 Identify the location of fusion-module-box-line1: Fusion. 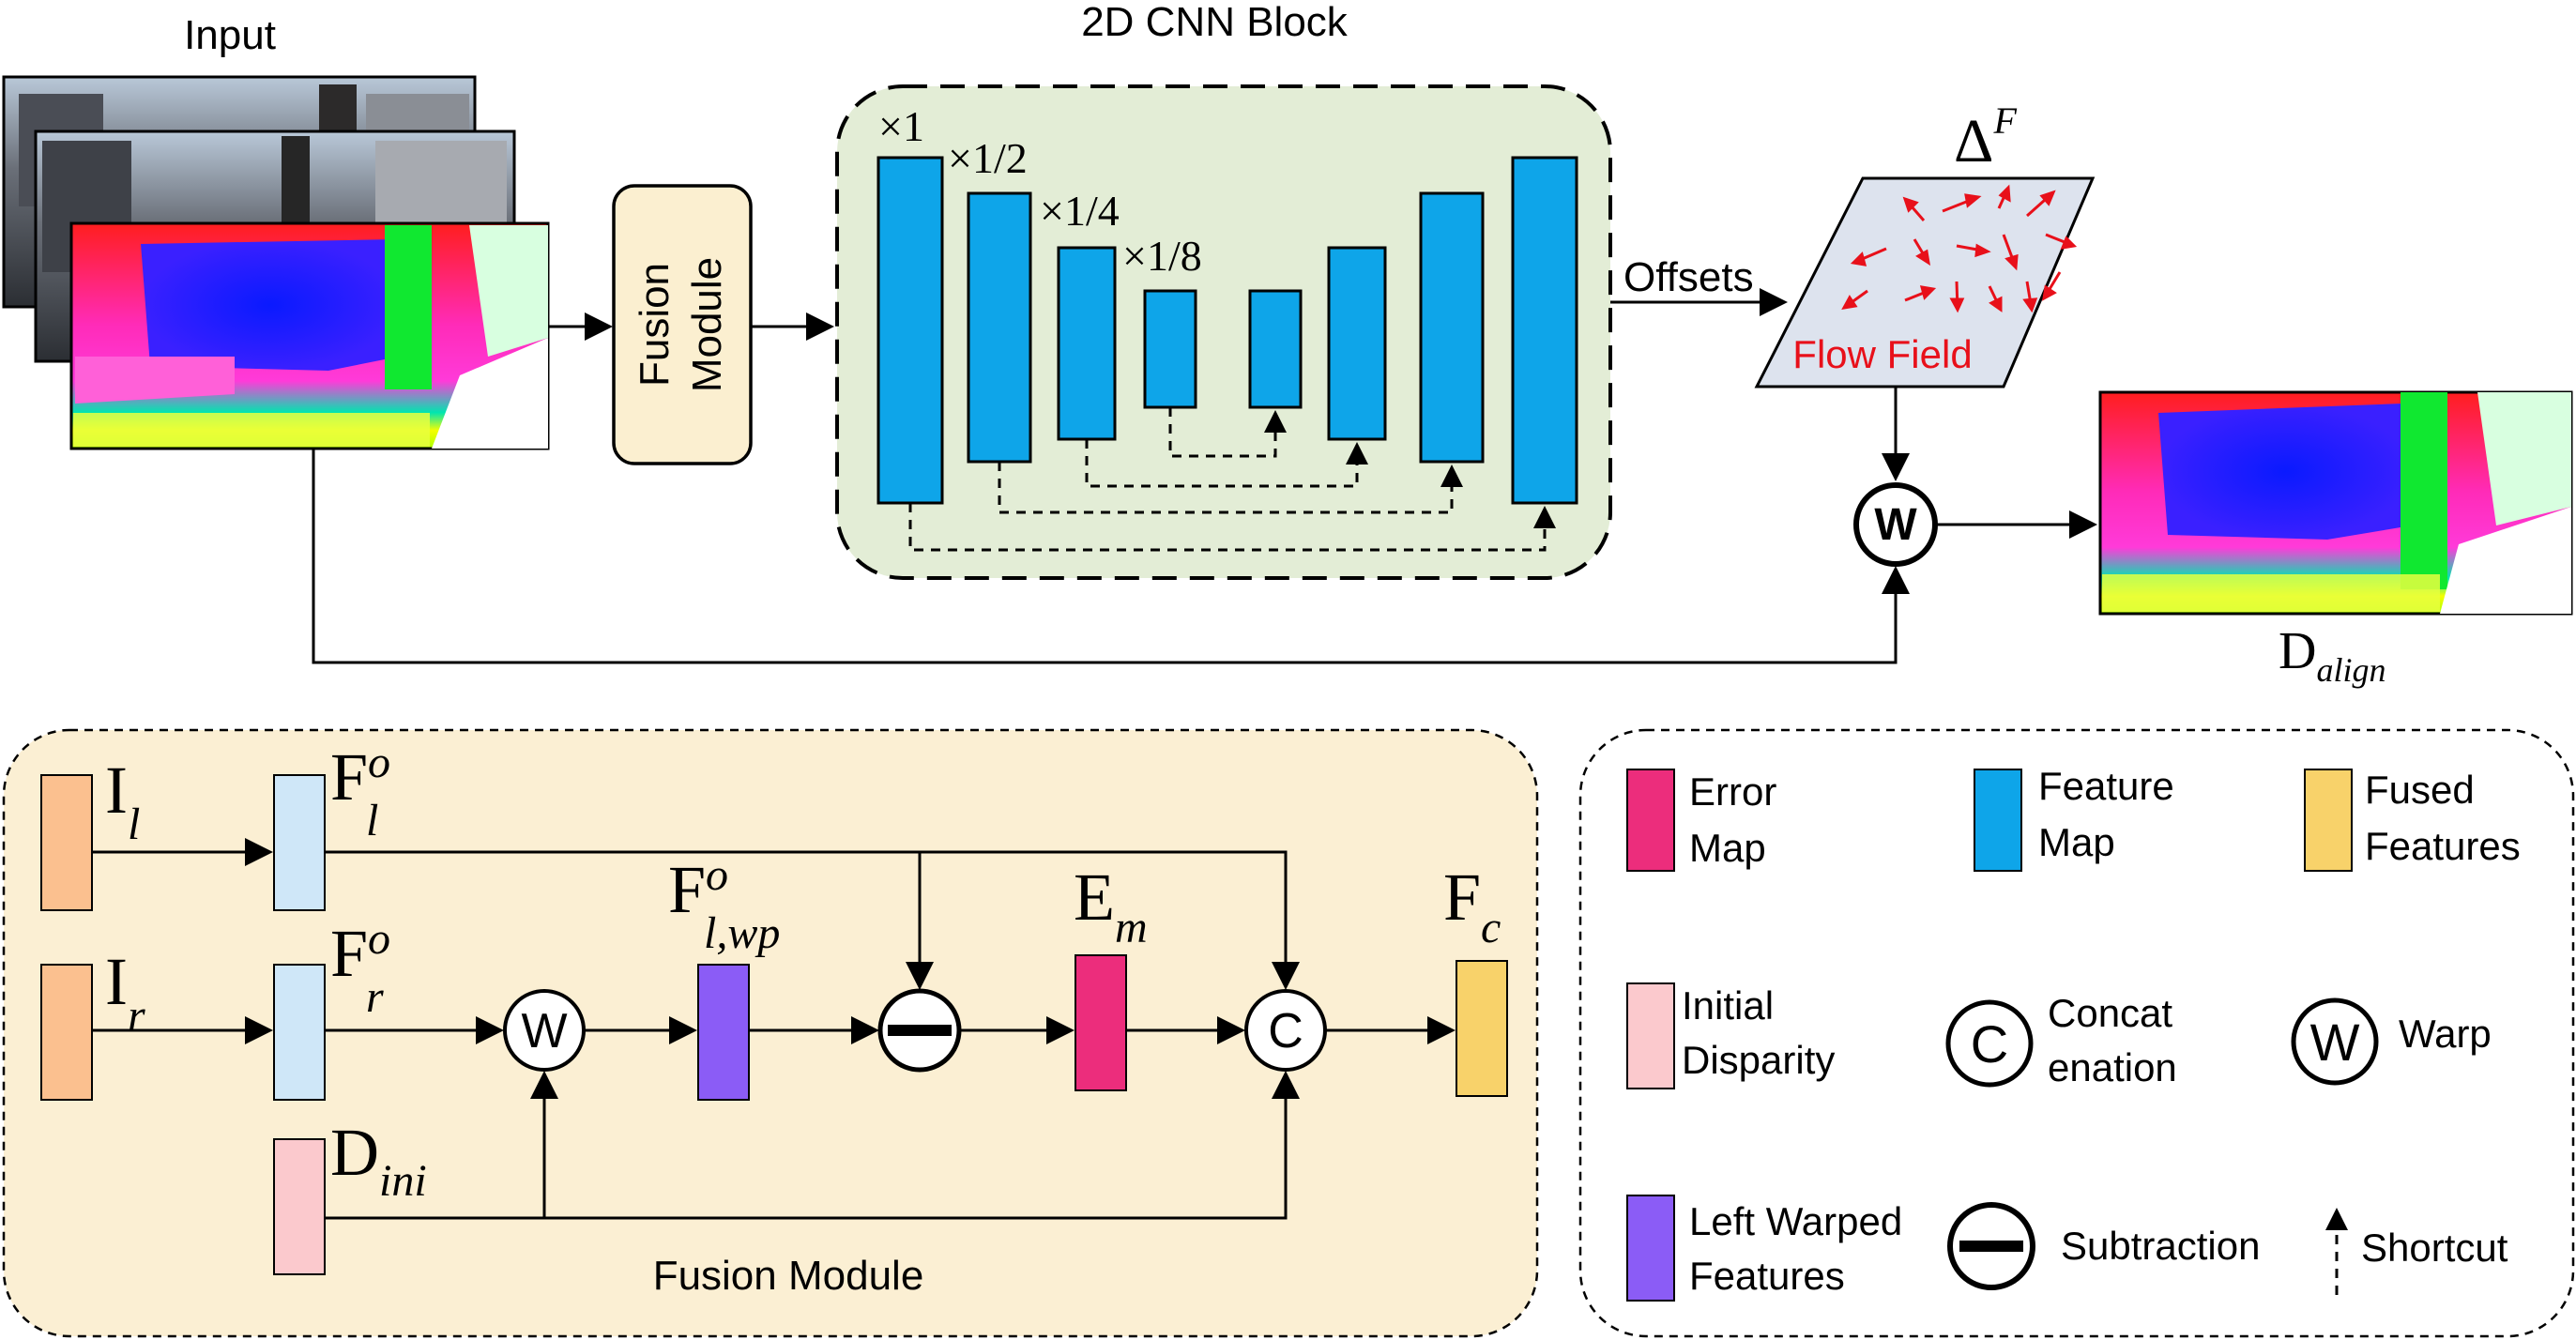
(655, 325).